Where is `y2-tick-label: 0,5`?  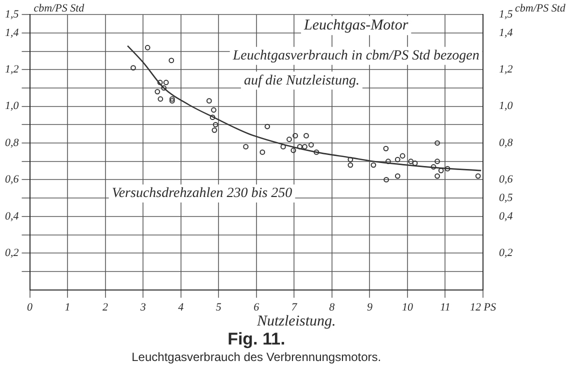 y2-tick-label: 0,5 is located at coordinates (506, 198).